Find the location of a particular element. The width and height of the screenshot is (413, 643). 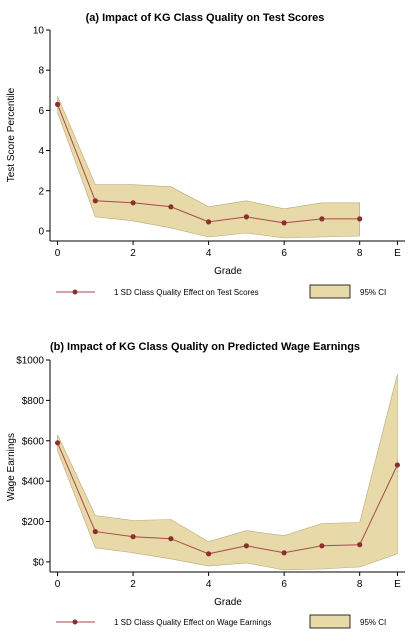

chart-b-legend-ci-swatch is located at coordinates (330, 621).